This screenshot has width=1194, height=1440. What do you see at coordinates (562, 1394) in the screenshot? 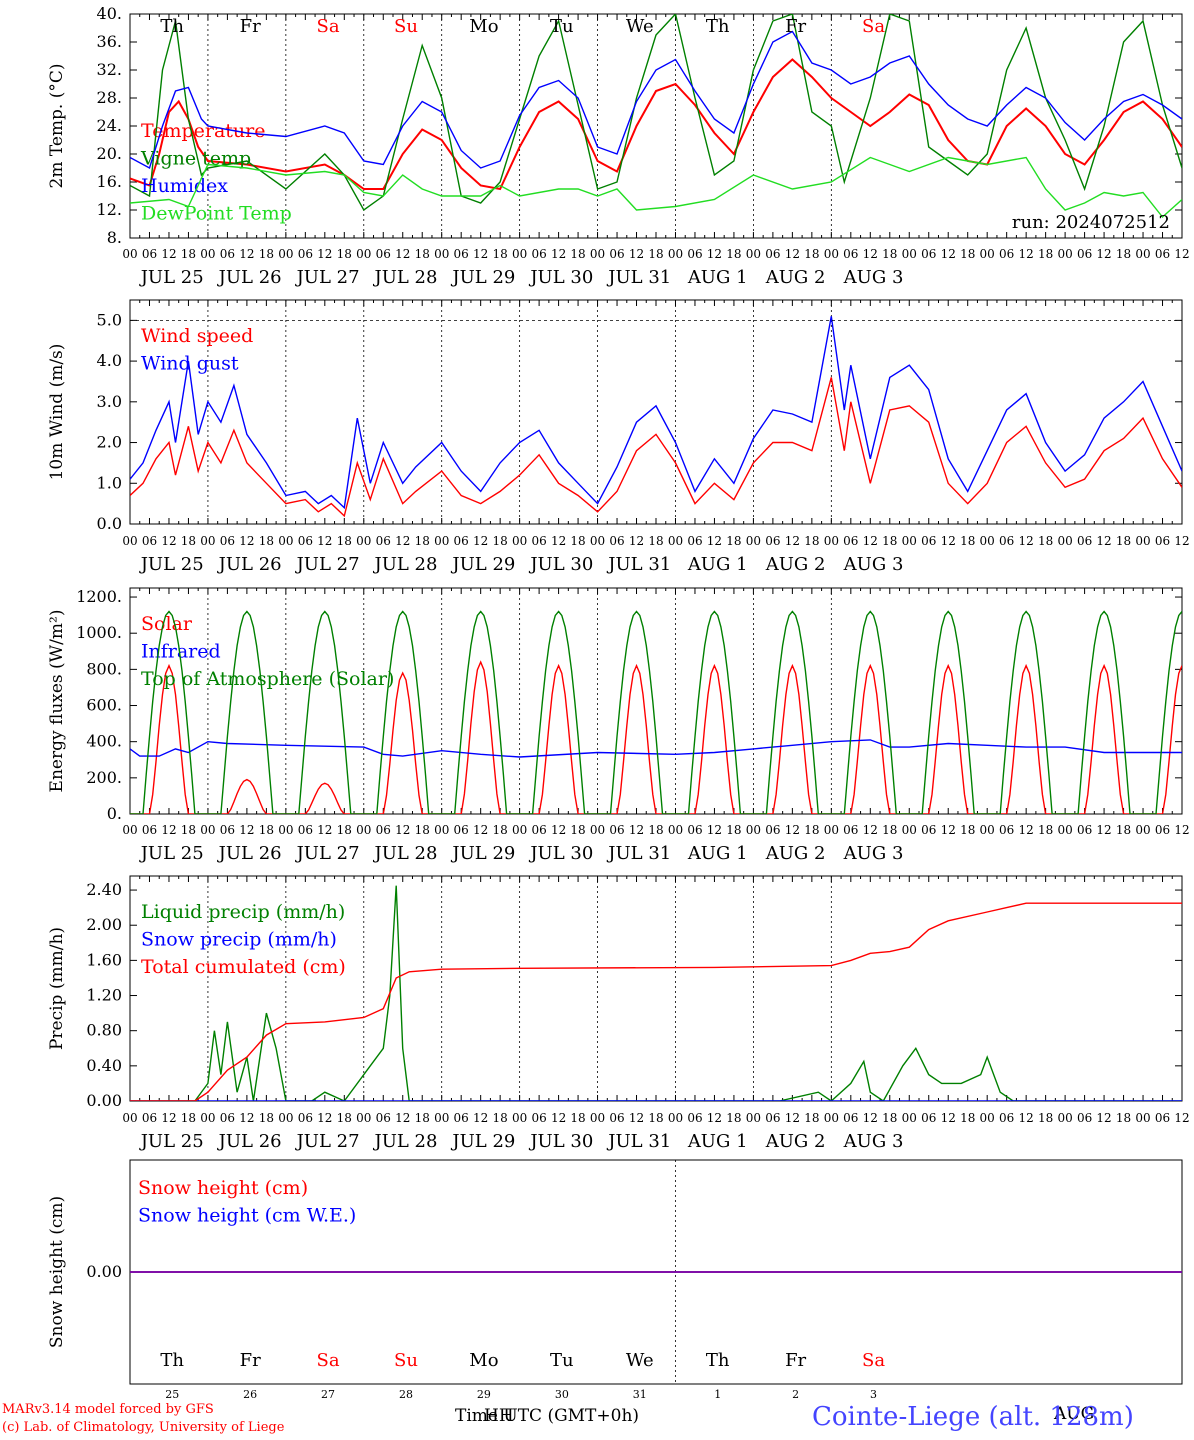
I see `day-number-label: 30` at bounding box center [562, 1394].